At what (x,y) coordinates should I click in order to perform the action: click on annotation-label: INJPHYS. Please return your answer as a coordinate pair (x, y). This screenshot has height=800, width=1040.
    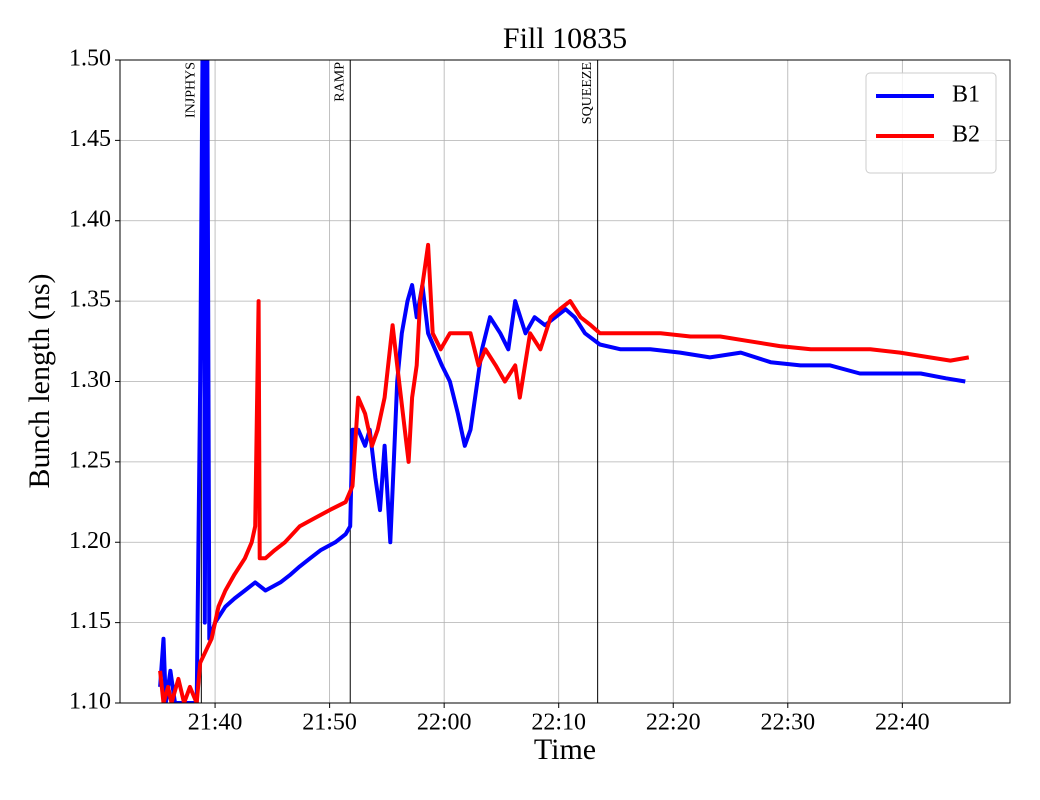
    Looking at the image, I should click on (191, 90).